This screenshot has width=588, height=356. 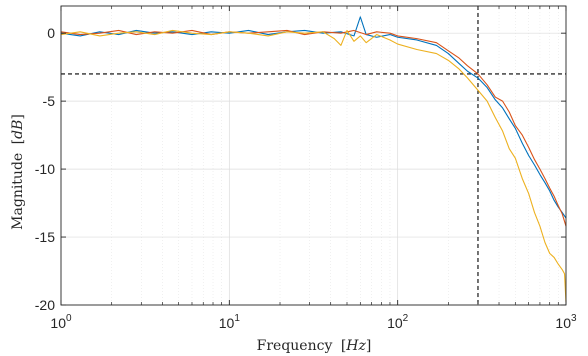 I want to click on y-tick-label: -10, so click(x=45, y=169).